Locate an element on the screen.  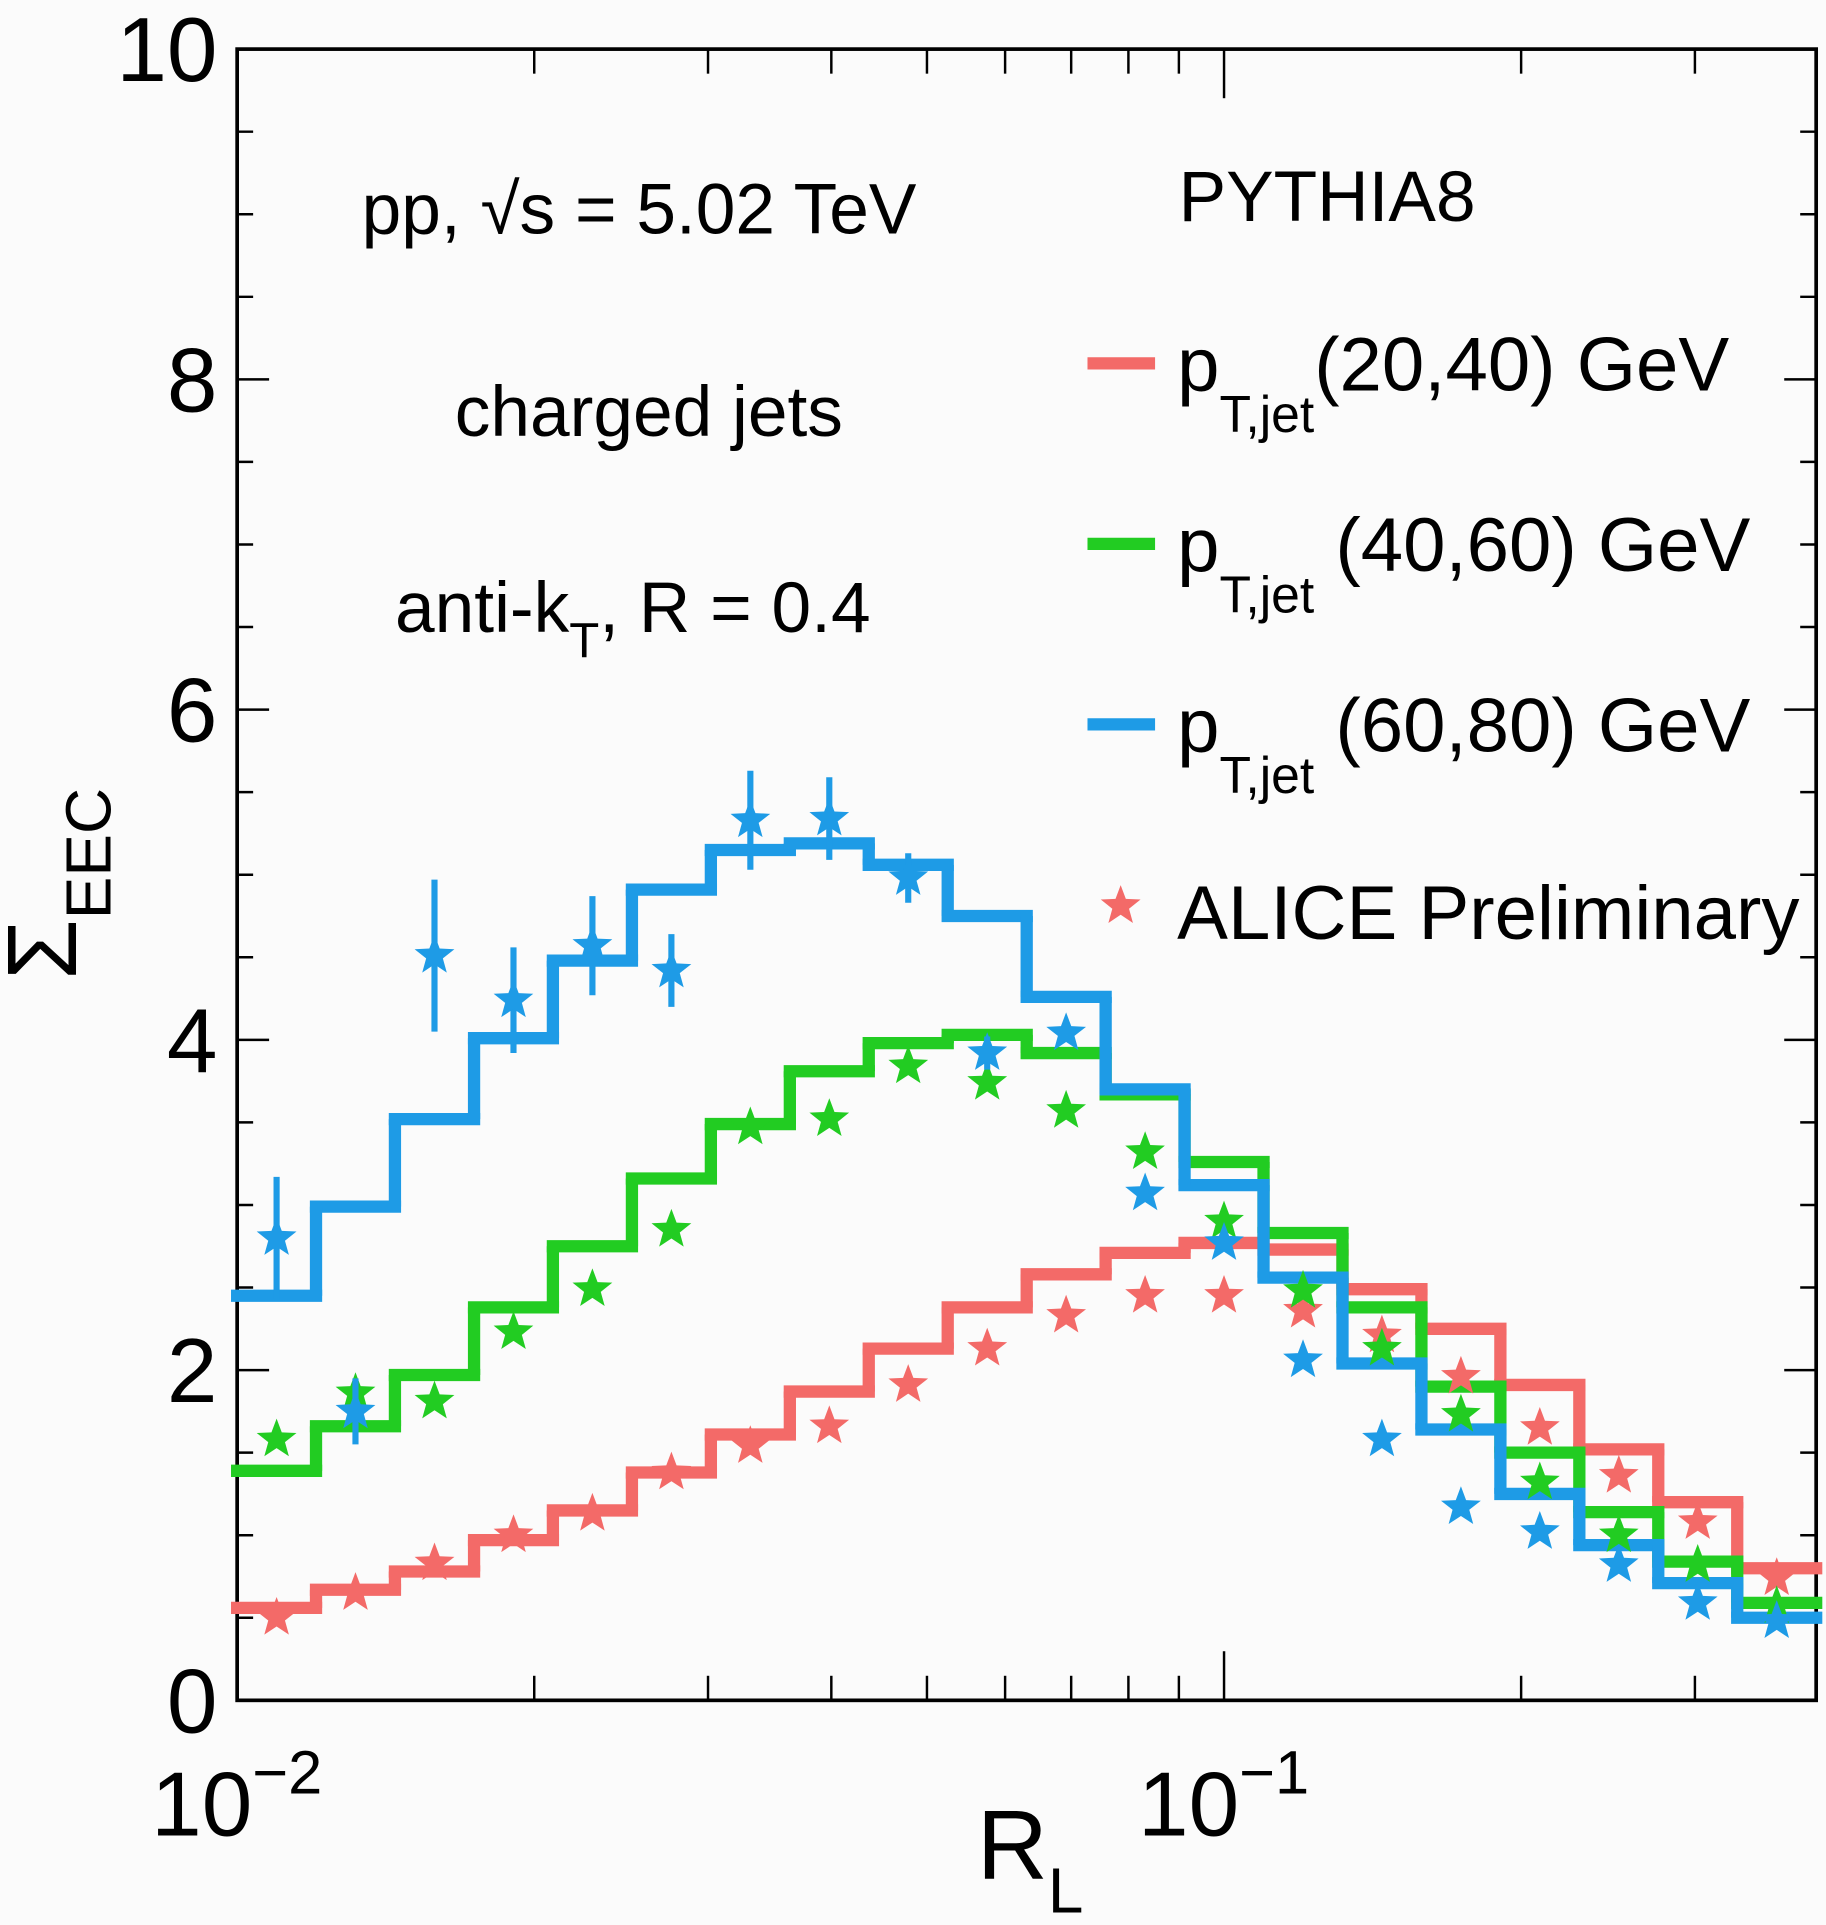
label: RL is located at coordinates (1030, 1857).